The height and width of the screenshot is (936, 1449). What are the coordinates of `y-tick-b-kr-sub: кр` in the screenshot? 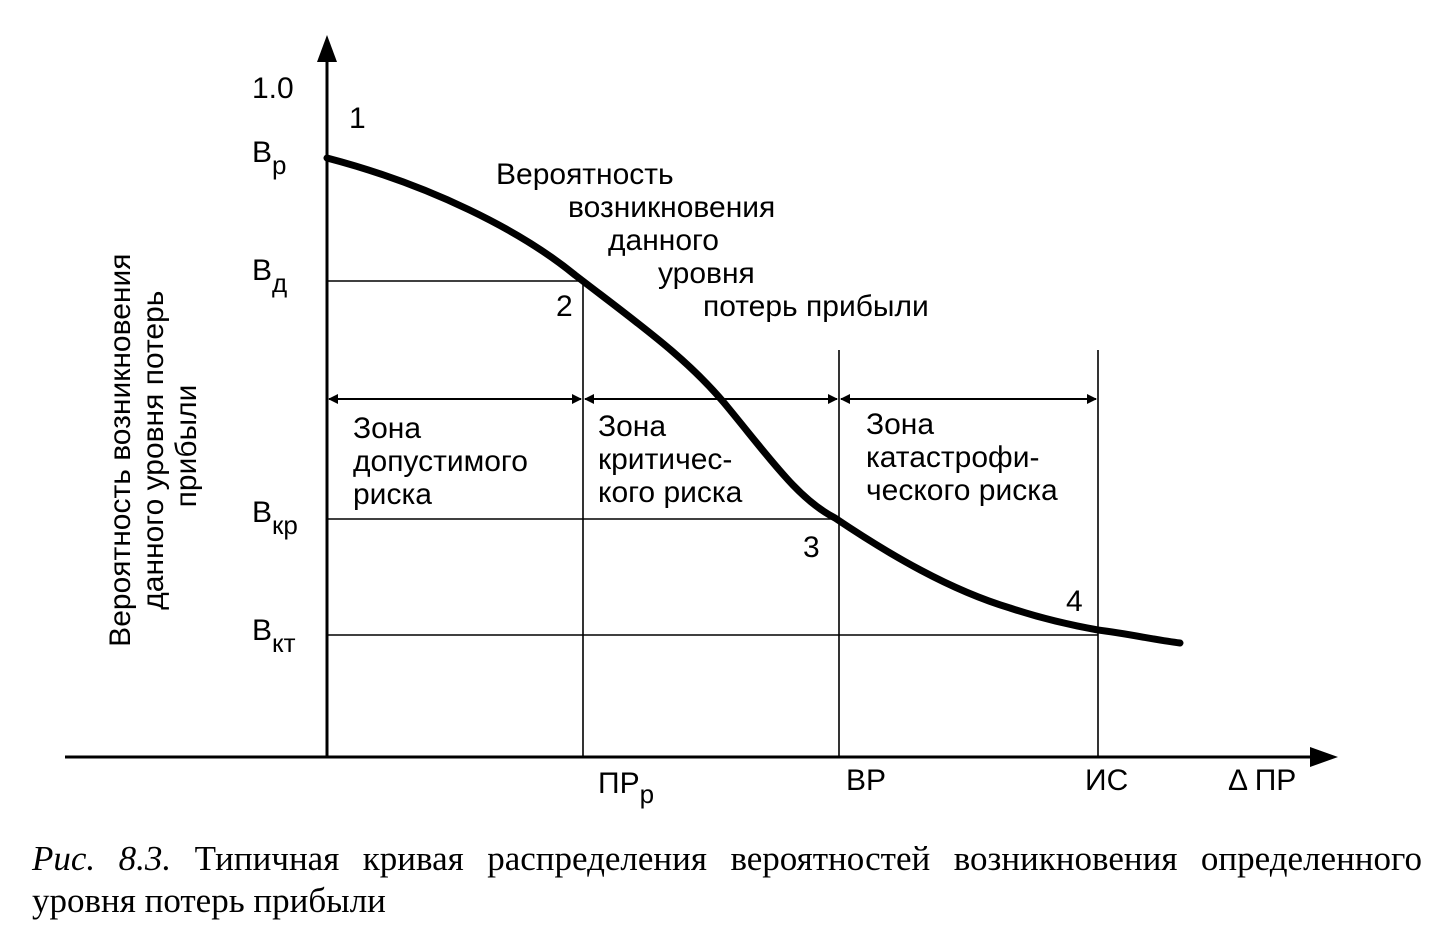 It's located at (285, 525).